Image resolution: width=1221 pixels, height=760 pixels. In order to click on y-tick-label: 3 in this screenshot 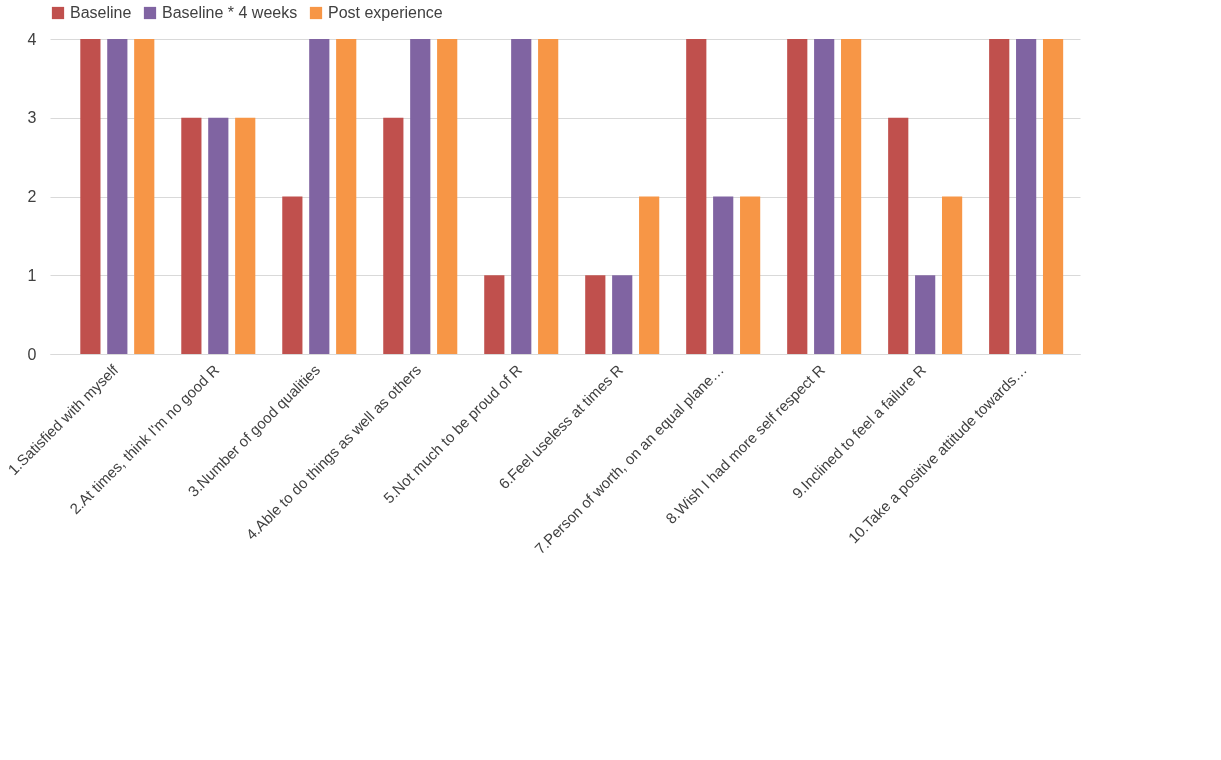, I will do `click(32, 118)`.